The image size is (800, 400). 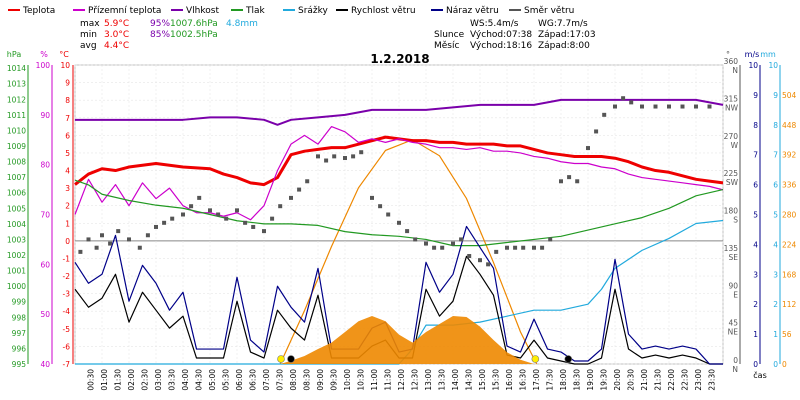 What do you see at coordinates (401, 380) in the screenshot?
I see `x-tick-label: 12:00` at bounding box center [401, 380].